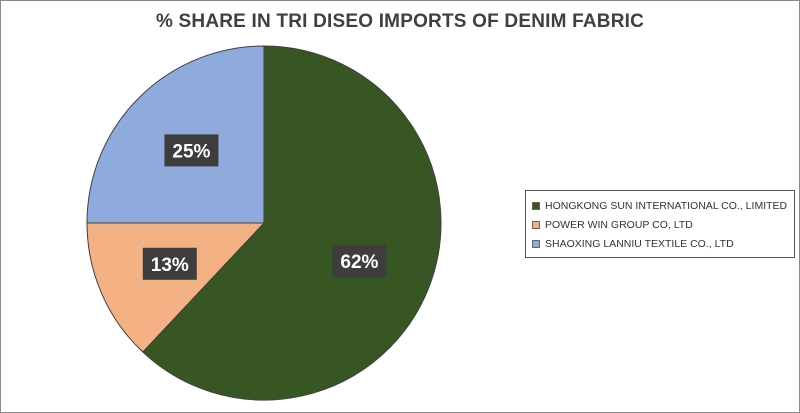  I want to click on legend-label-power-win: POWER WIN GROUP CO, LTD, so click(619, 224).